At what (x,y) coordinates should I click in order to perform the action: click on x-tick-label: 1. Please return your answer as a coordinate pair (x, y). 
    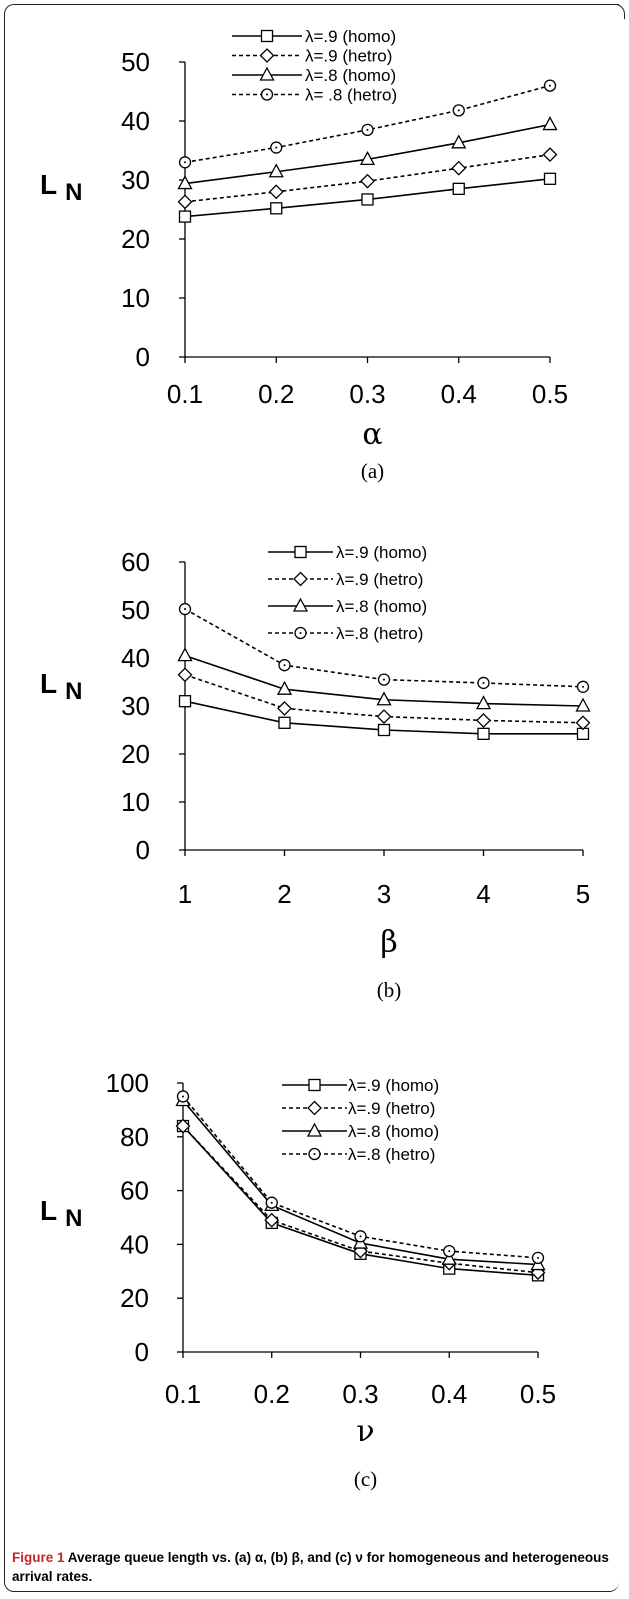
    Looking at the image, I should click on (185, 894).